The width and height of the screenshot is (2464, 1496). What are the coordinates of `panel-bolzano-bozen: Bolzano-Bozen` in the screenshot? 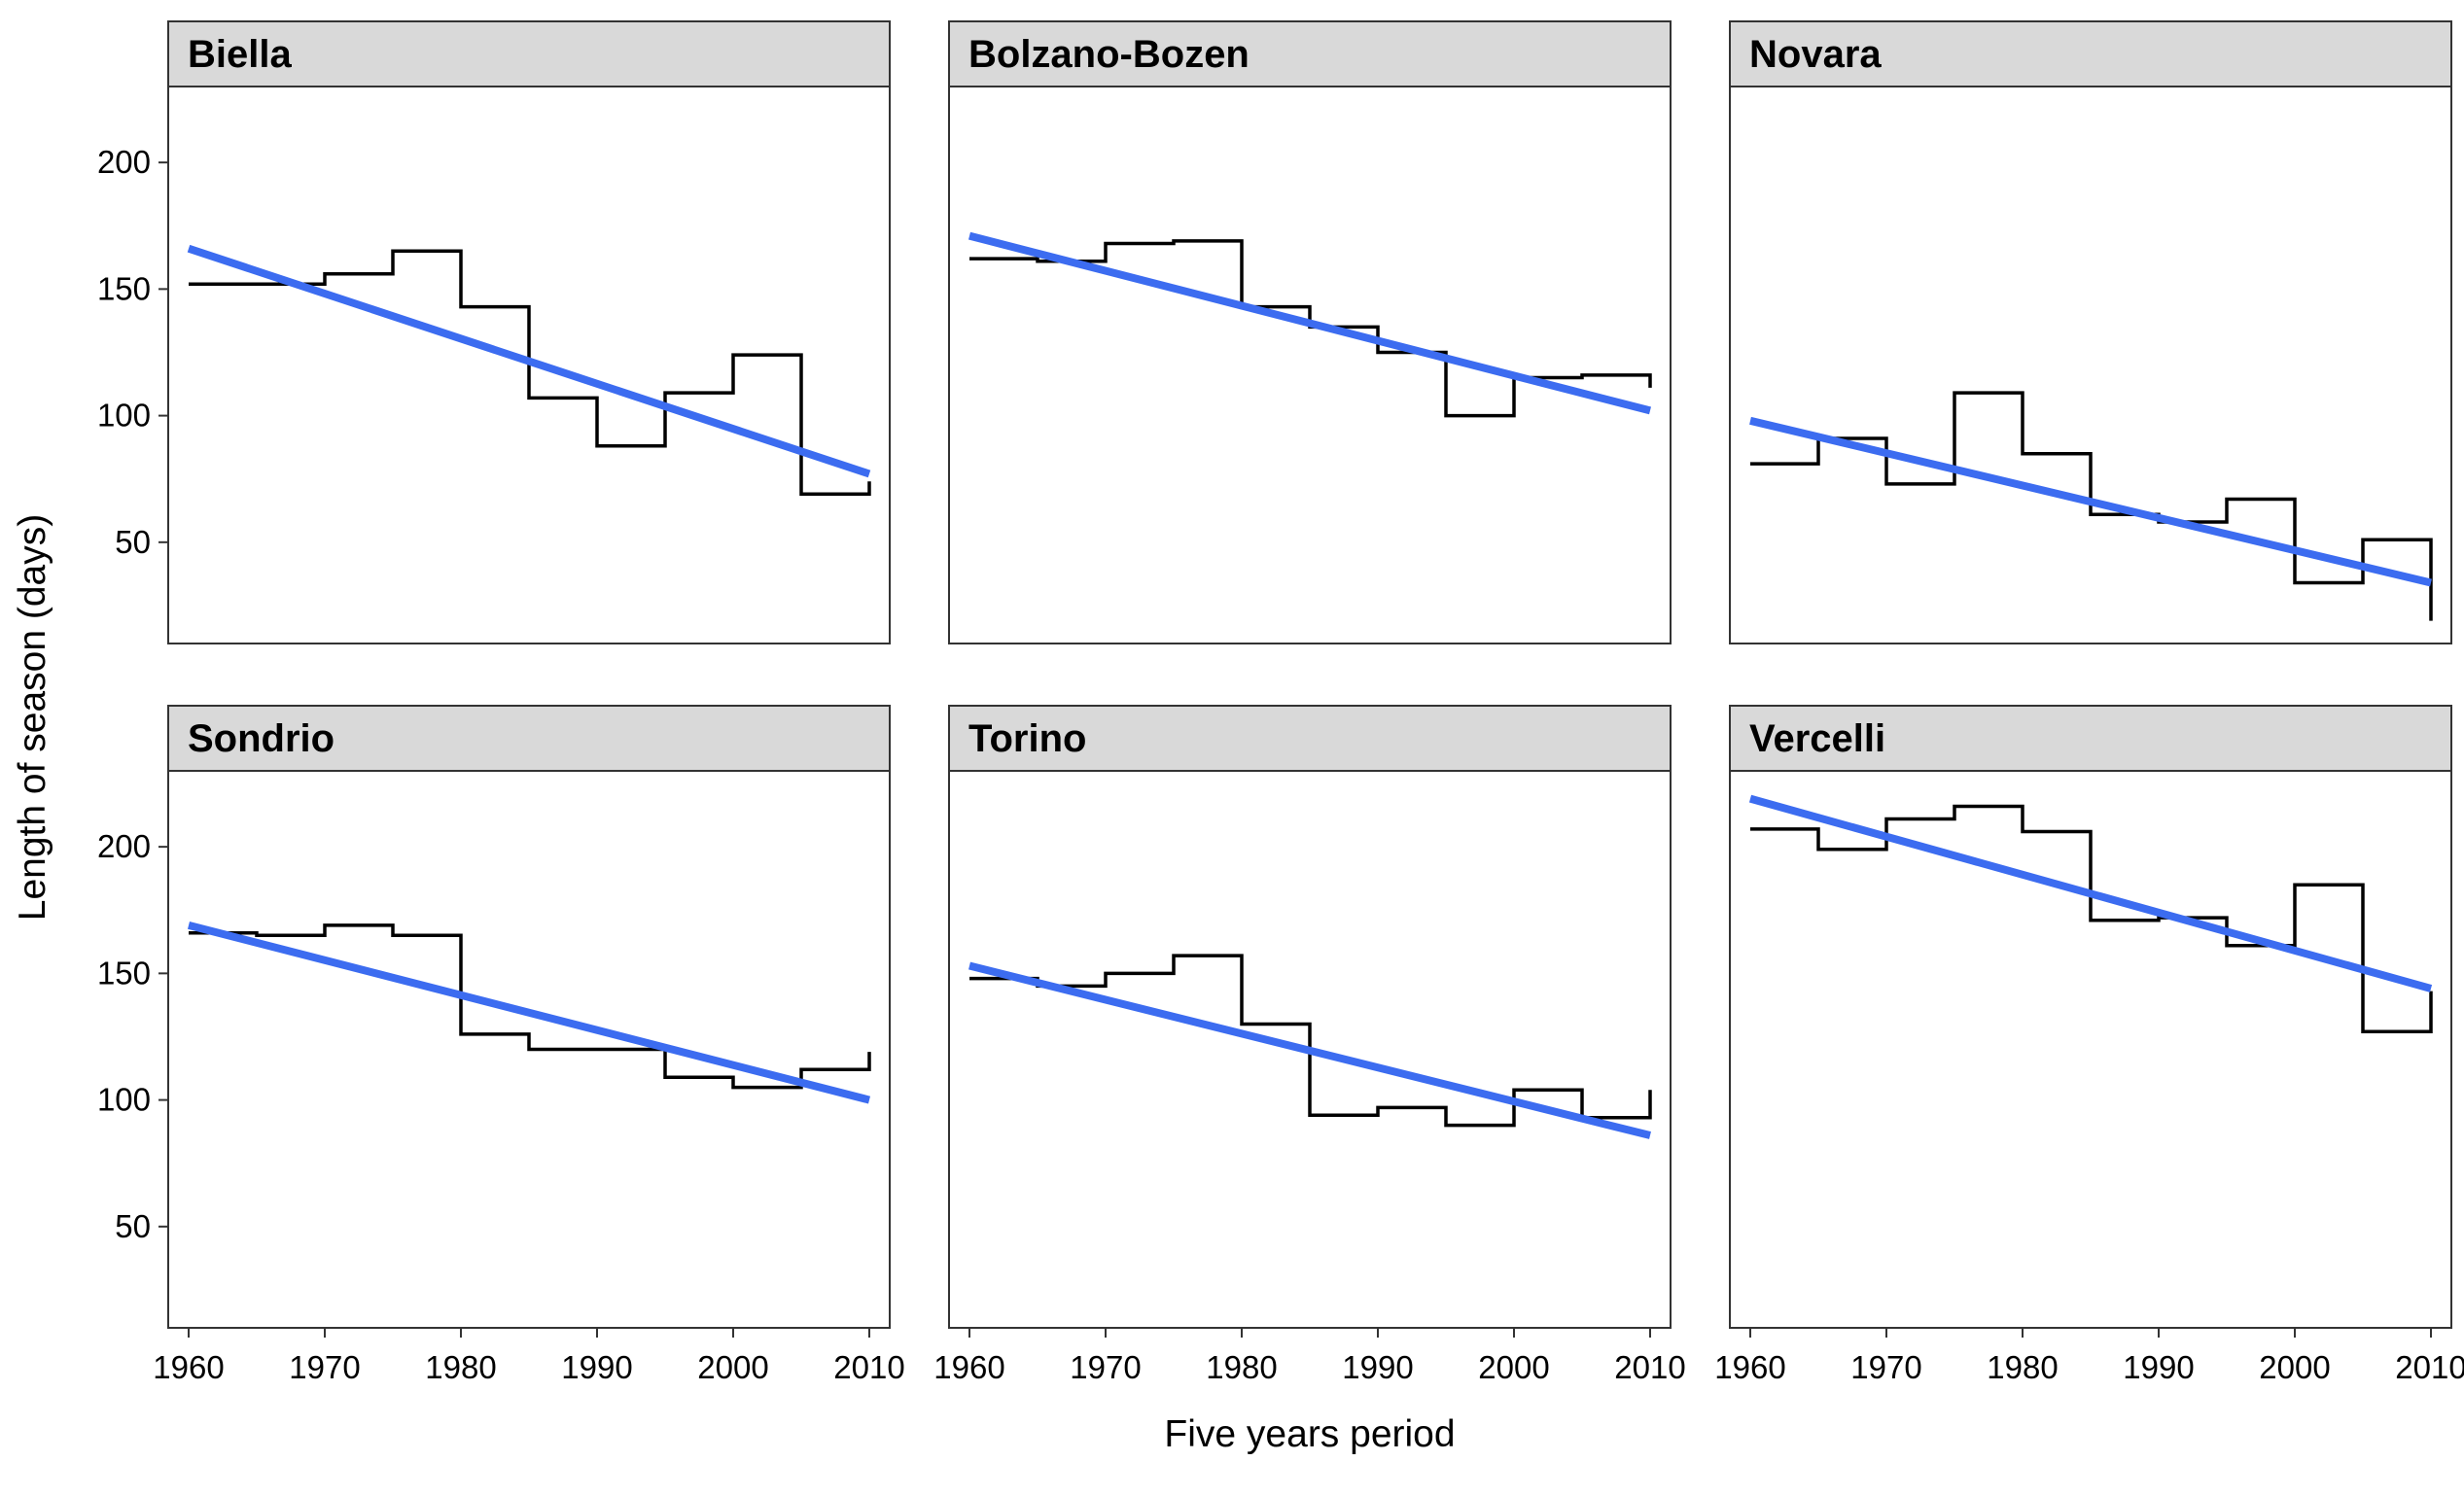 It's located at (1310, 332).